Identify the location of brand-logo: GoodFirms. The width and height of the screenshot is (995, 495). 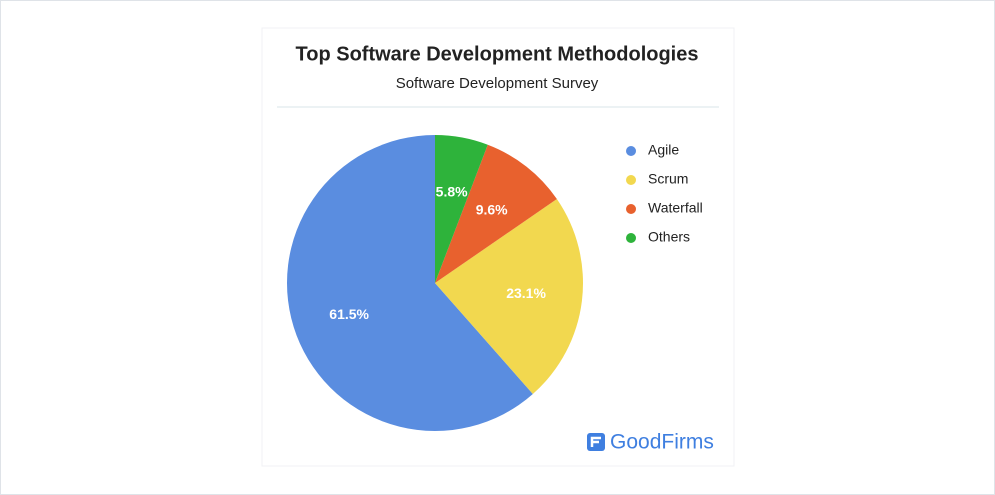
(650, 442).